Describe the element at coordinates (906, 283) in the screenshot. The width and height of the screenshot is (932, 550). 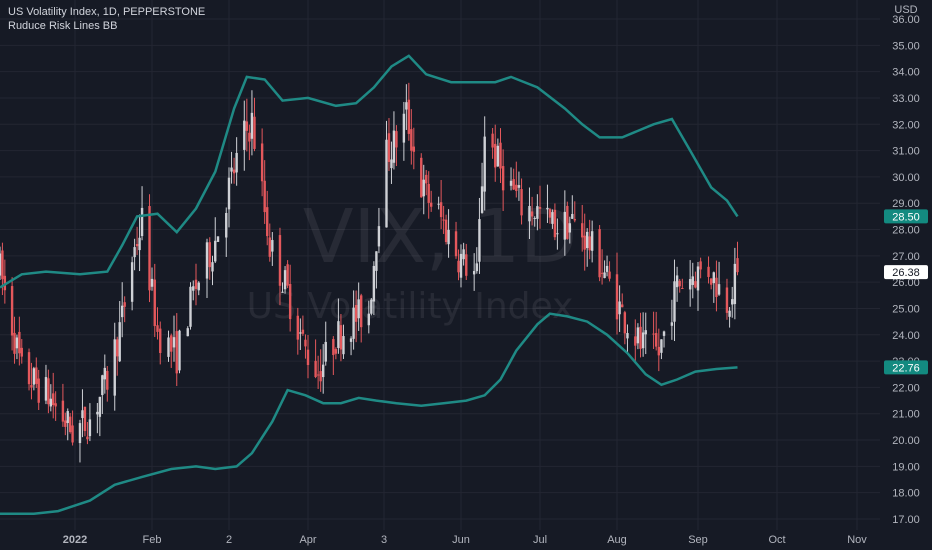
I see `y-tick-label: 26.00` at that location.